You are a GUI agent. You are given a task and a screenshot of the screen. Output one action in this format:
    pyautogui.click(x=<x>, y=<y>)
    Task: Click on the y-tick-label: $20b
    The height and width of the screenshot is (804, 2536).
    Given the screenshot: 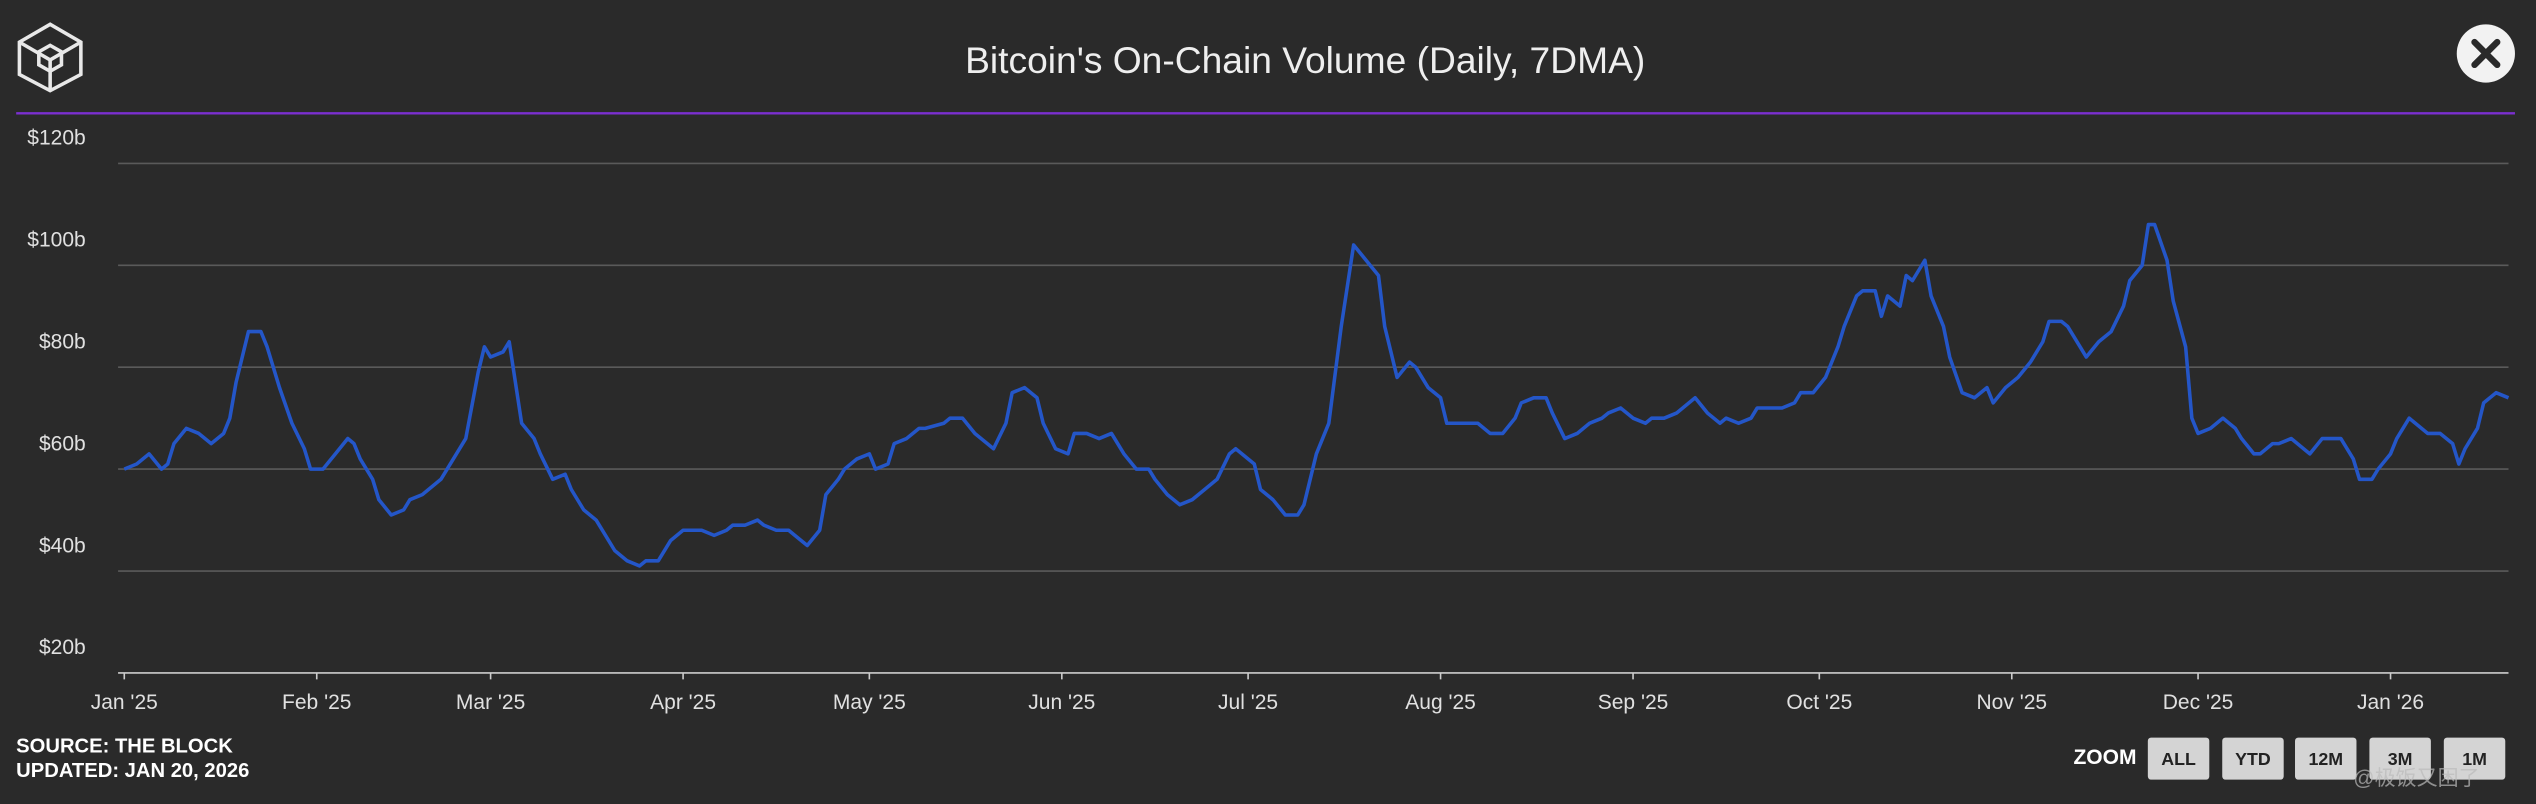 What is the action you would take?
    pyautogui.click(x=62, y=647)
    